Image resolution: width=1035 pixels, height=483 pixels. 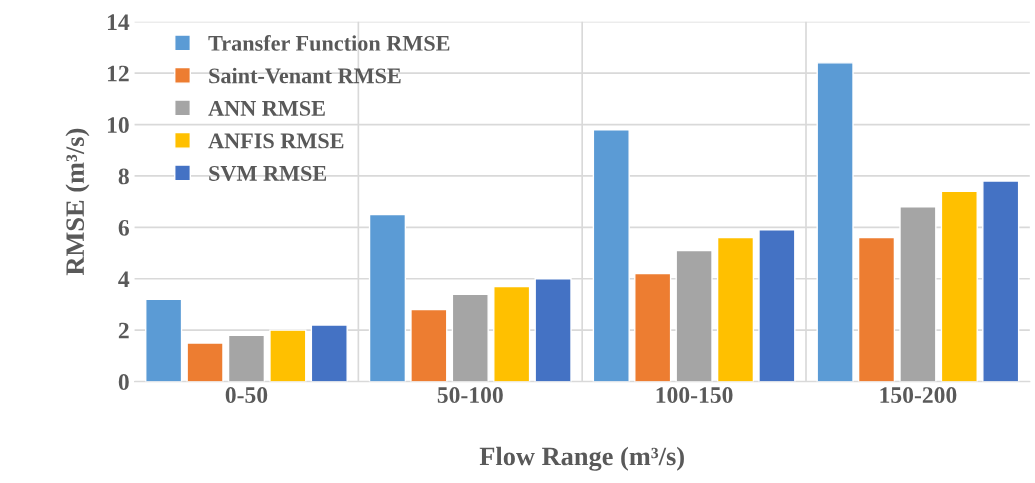 I want to click on y-tick-label: 10, so click(x=118, y=125).